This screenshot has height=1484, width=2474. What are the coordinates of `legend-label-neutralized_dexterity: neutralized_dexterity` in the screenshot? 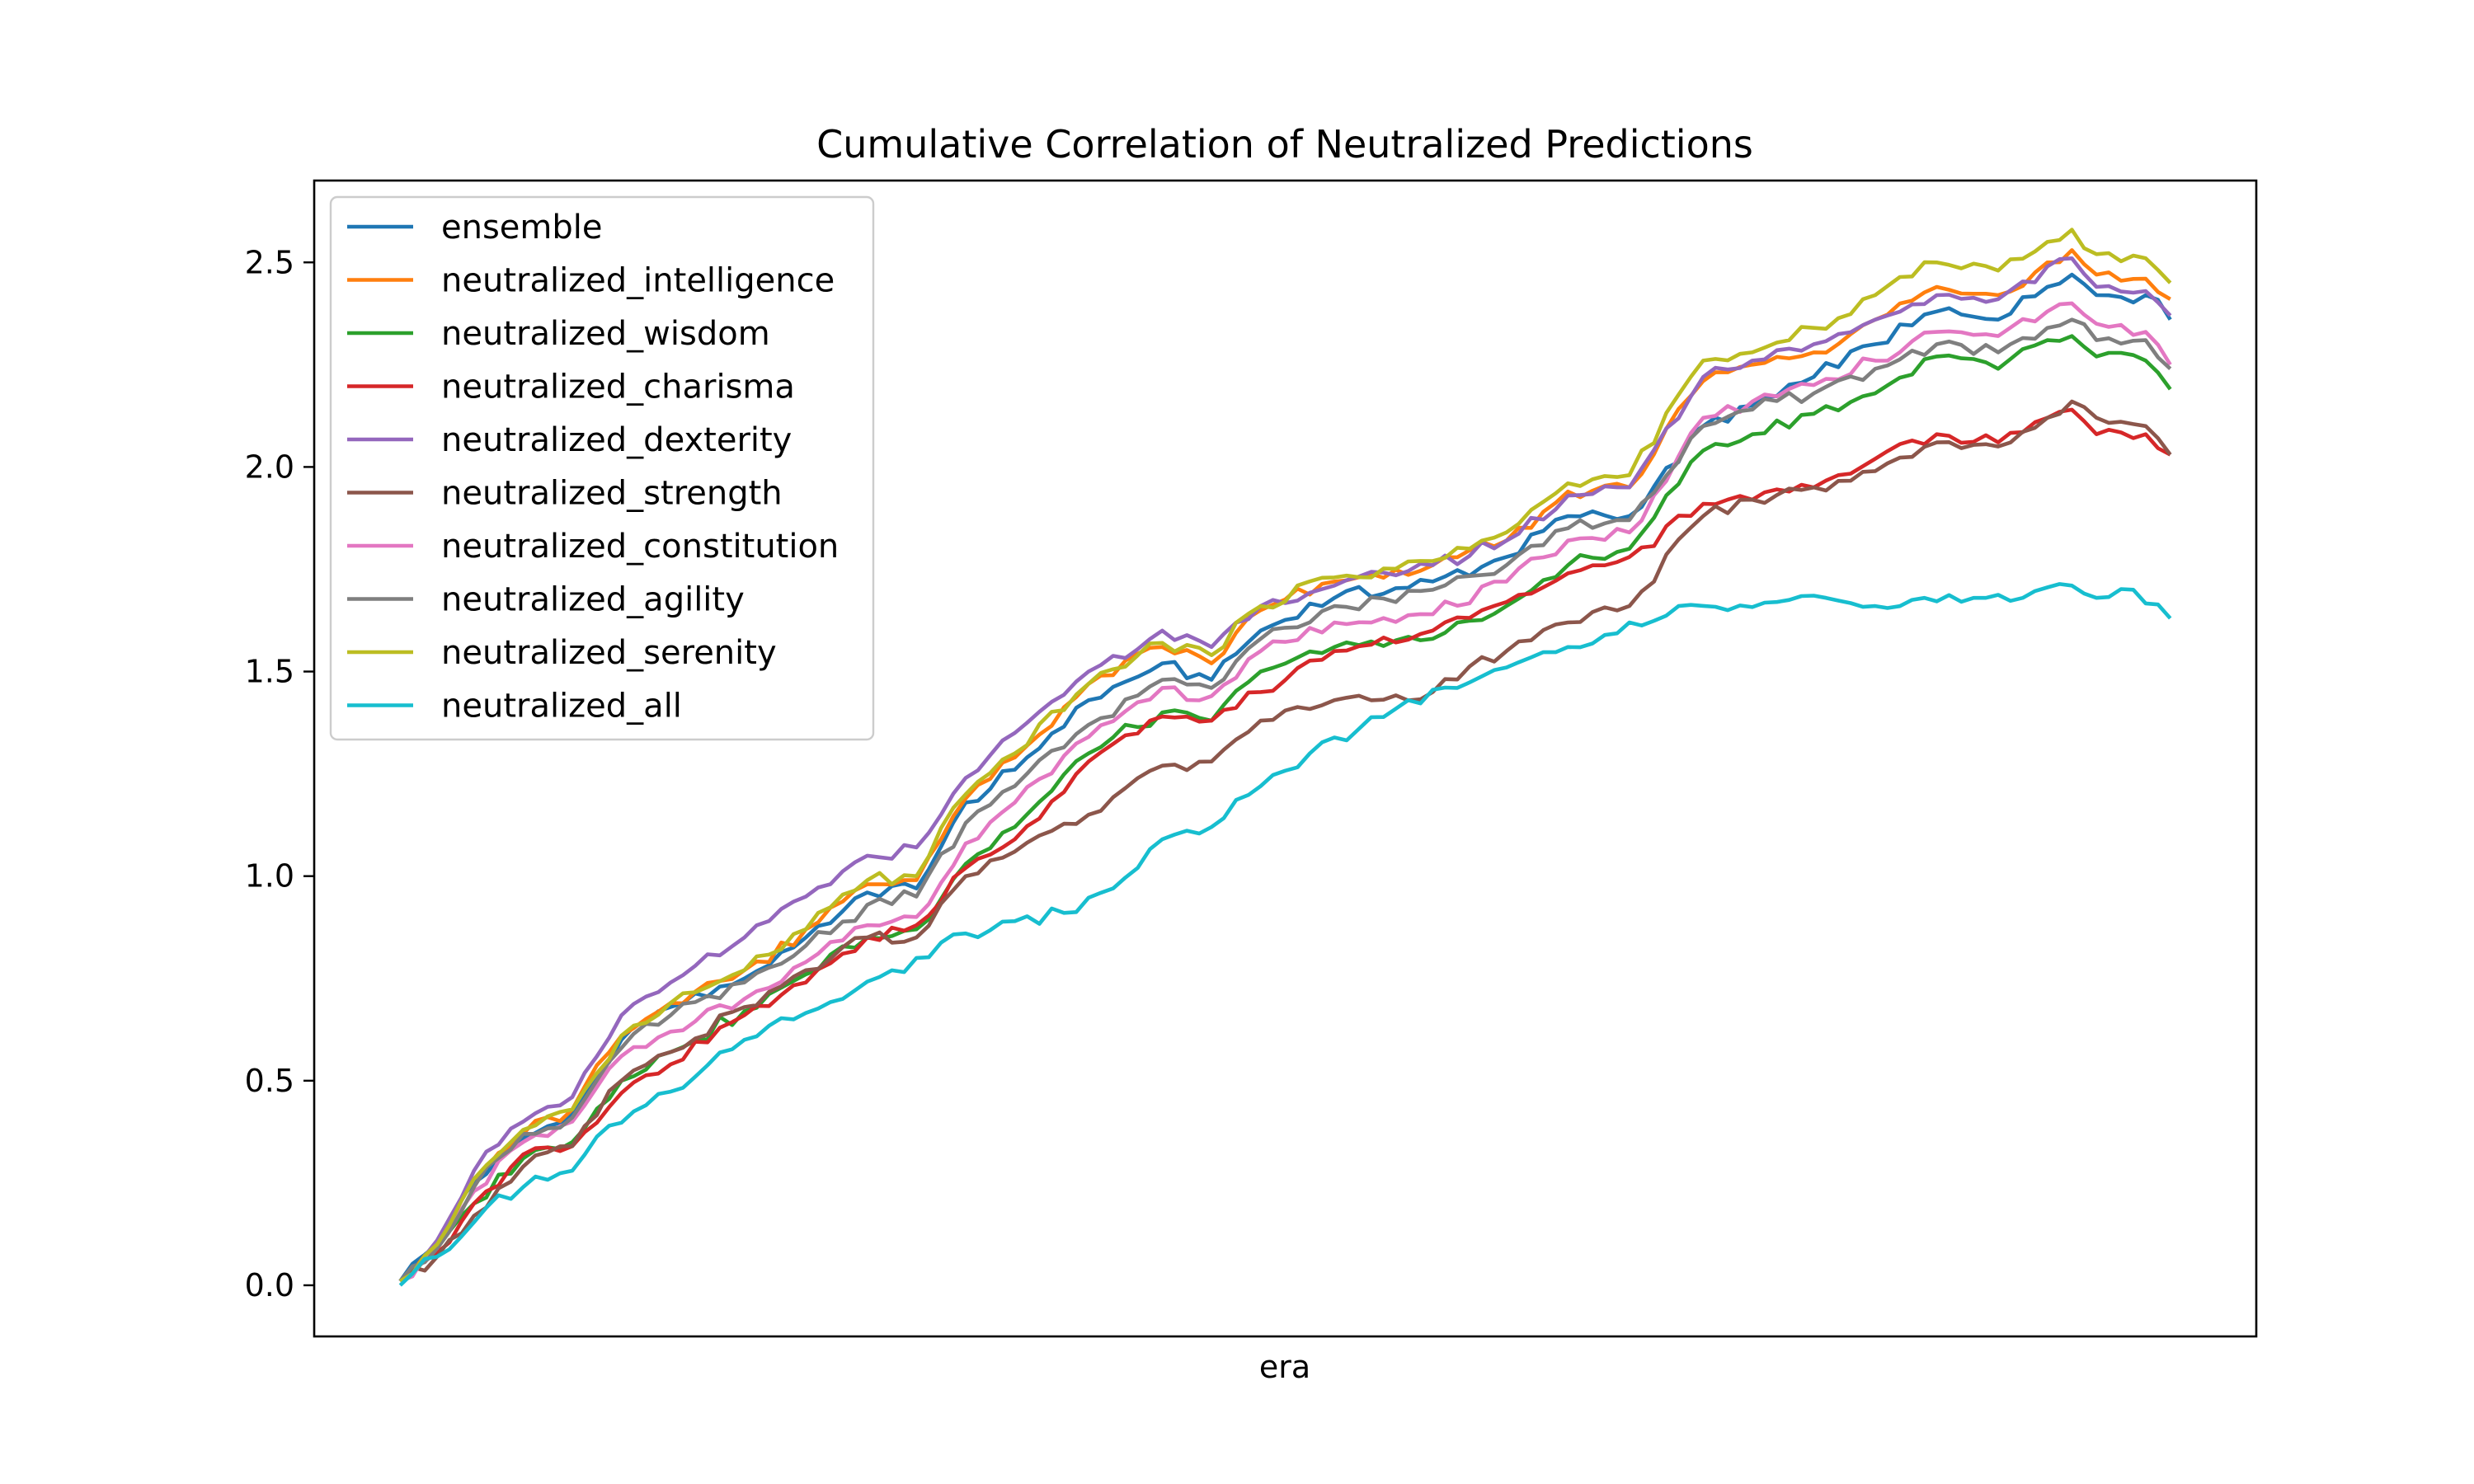 It's located at (616, 440).